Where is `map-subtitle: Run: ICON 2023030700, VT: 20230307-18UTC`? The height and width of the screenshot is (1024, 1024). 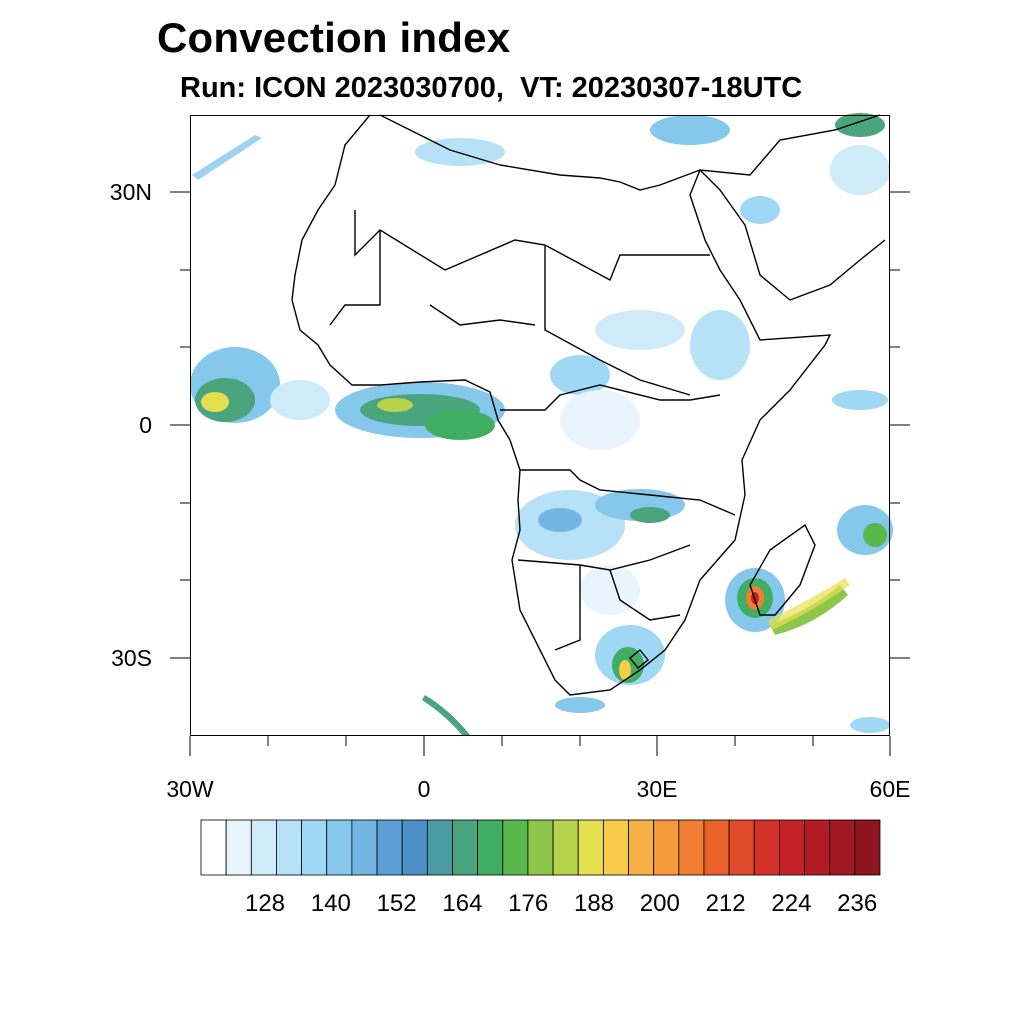 map-subtitle: Run: ICON 2023030700, VT: 20230307-18UTC is located at coordinates (491, 88).